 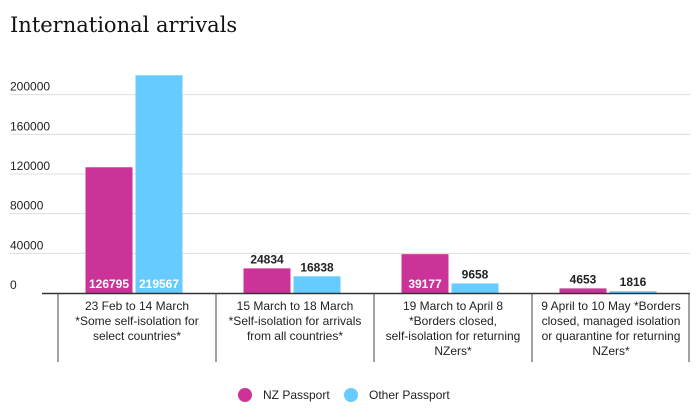 What do you see at coordinates (453, 306) in the screenshot?
I see `category-label: 19 March to April 8` at bounding box center [453, 306].